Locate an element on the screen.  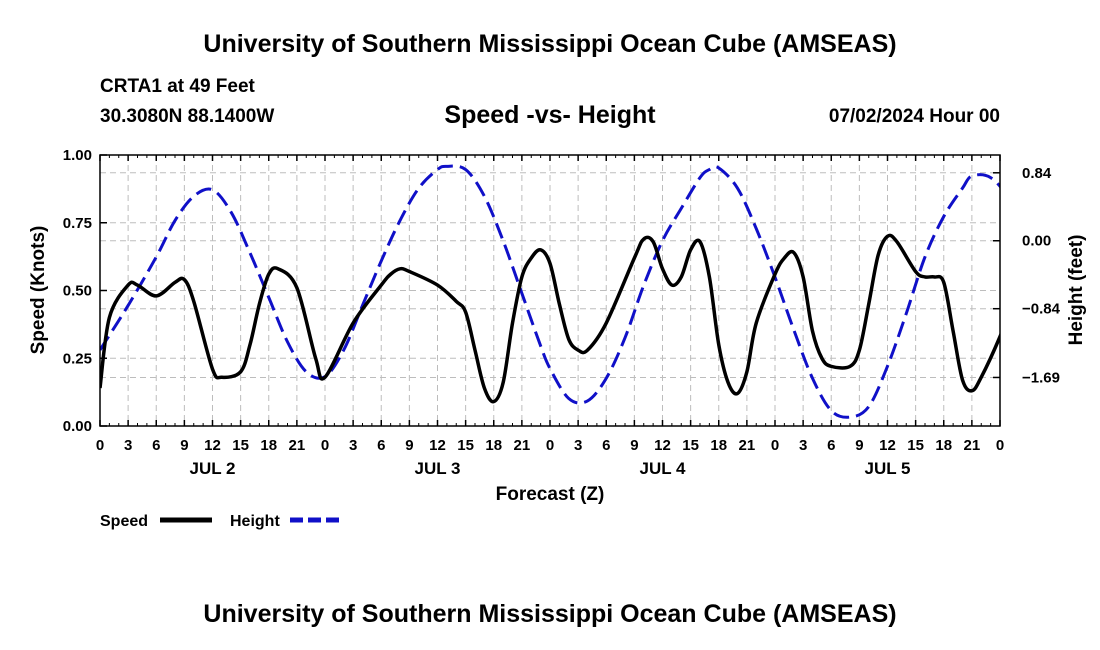
y-tick-label: 0.00 is located at coordinates (77, 426).